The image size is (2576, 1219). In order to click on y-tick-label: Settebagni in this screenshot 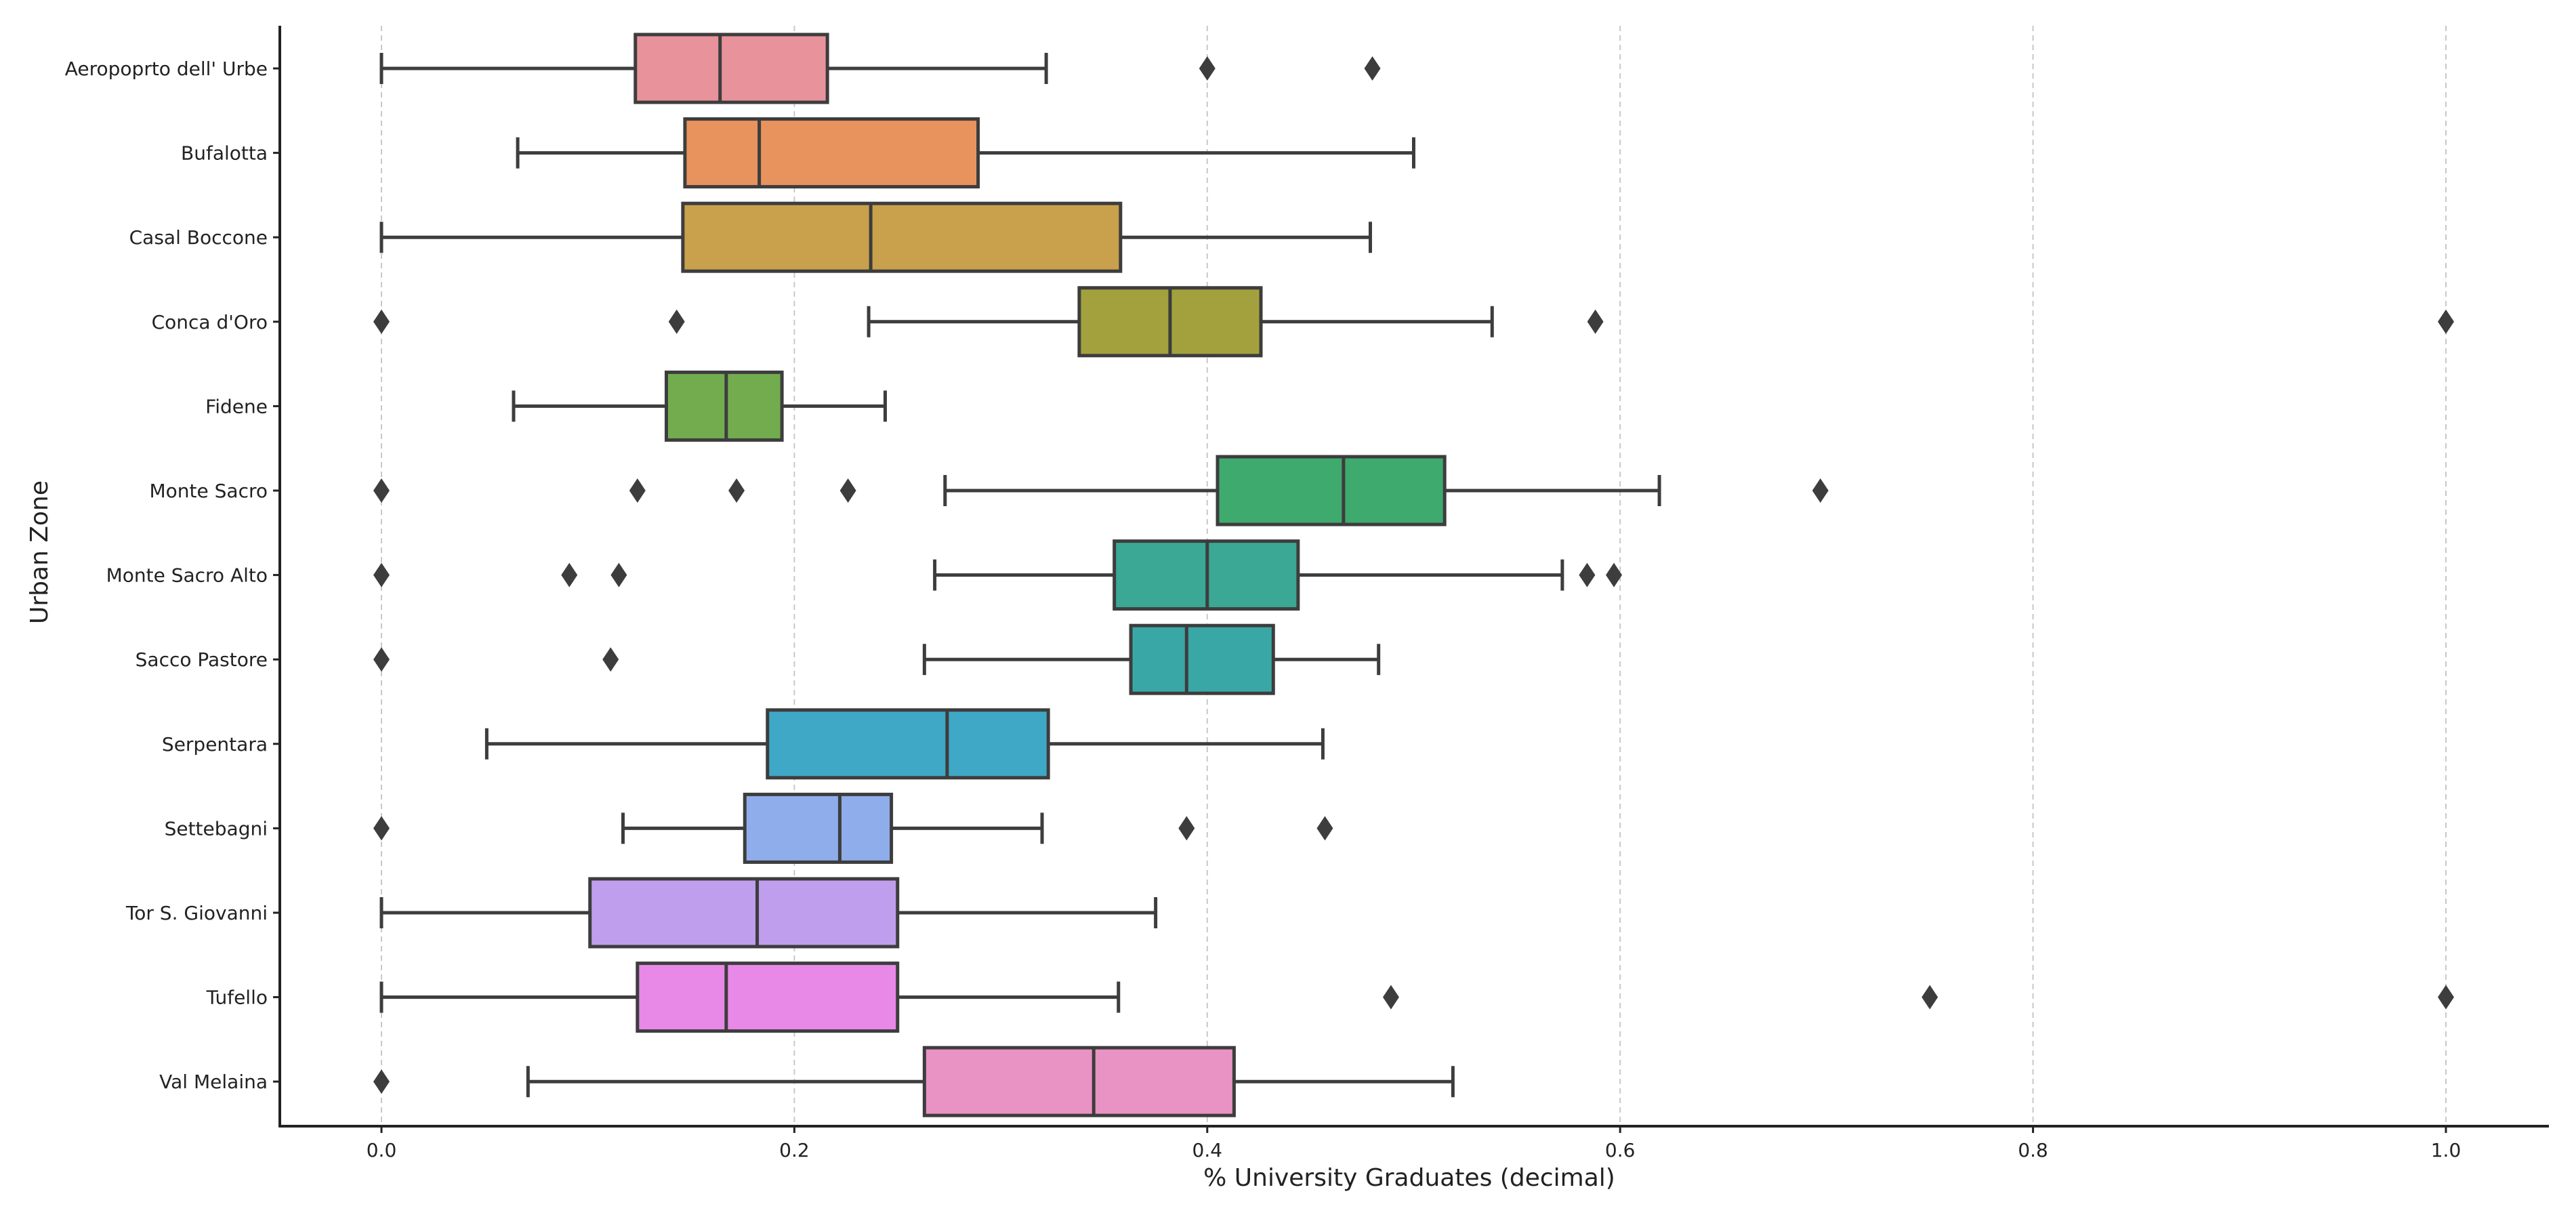, I will do `click(216, 828)`.